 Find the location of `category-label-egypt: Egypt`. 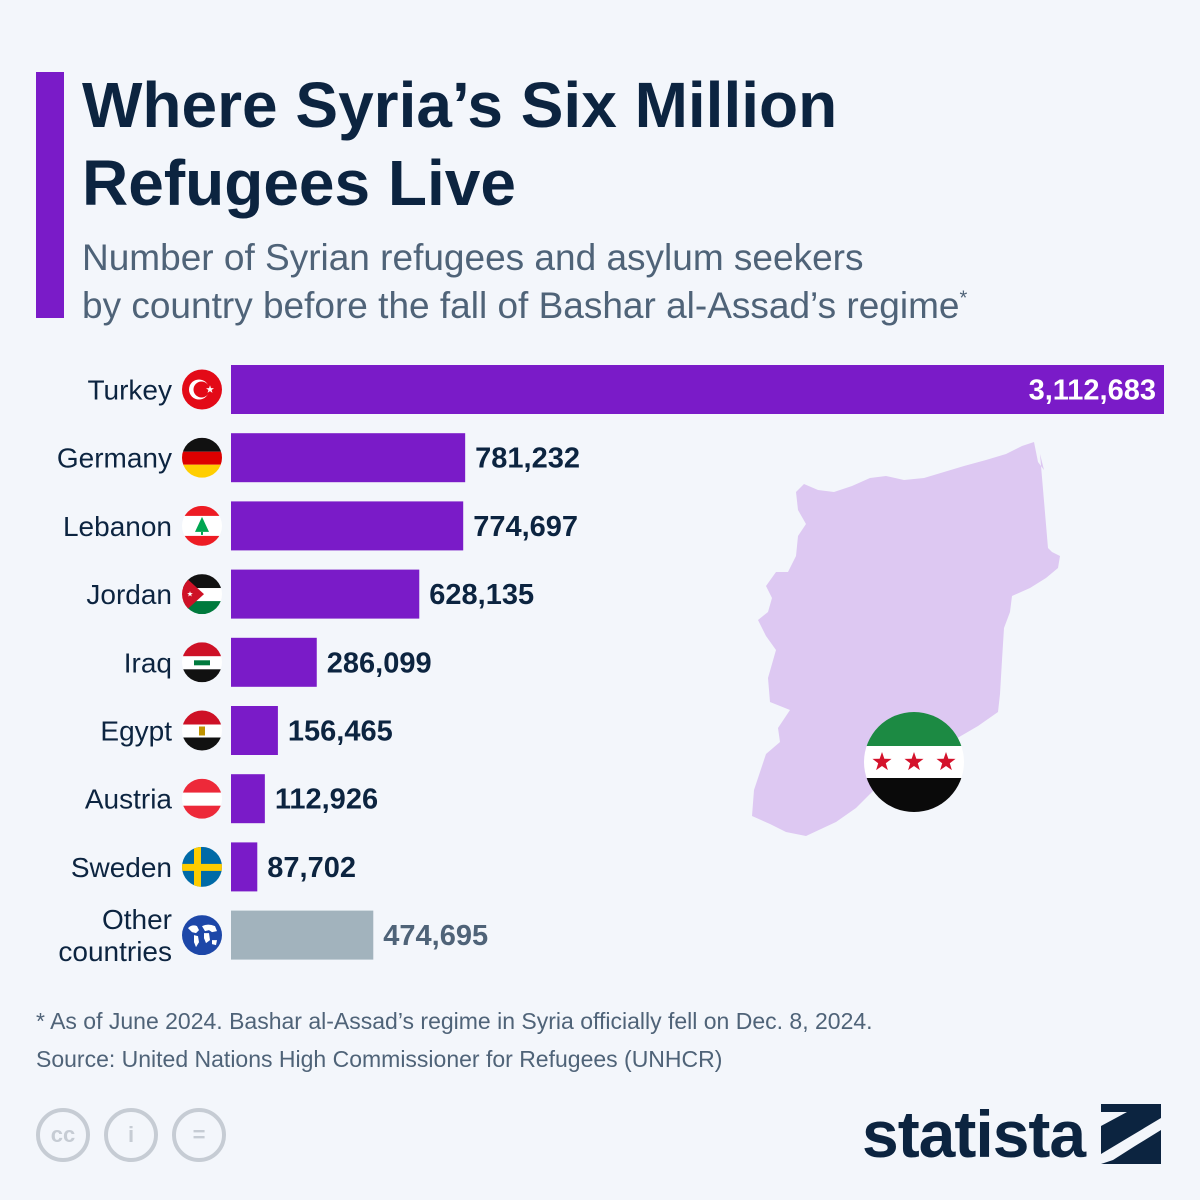

category-label-egypt: Egypt is located at coordinates (136, 731).